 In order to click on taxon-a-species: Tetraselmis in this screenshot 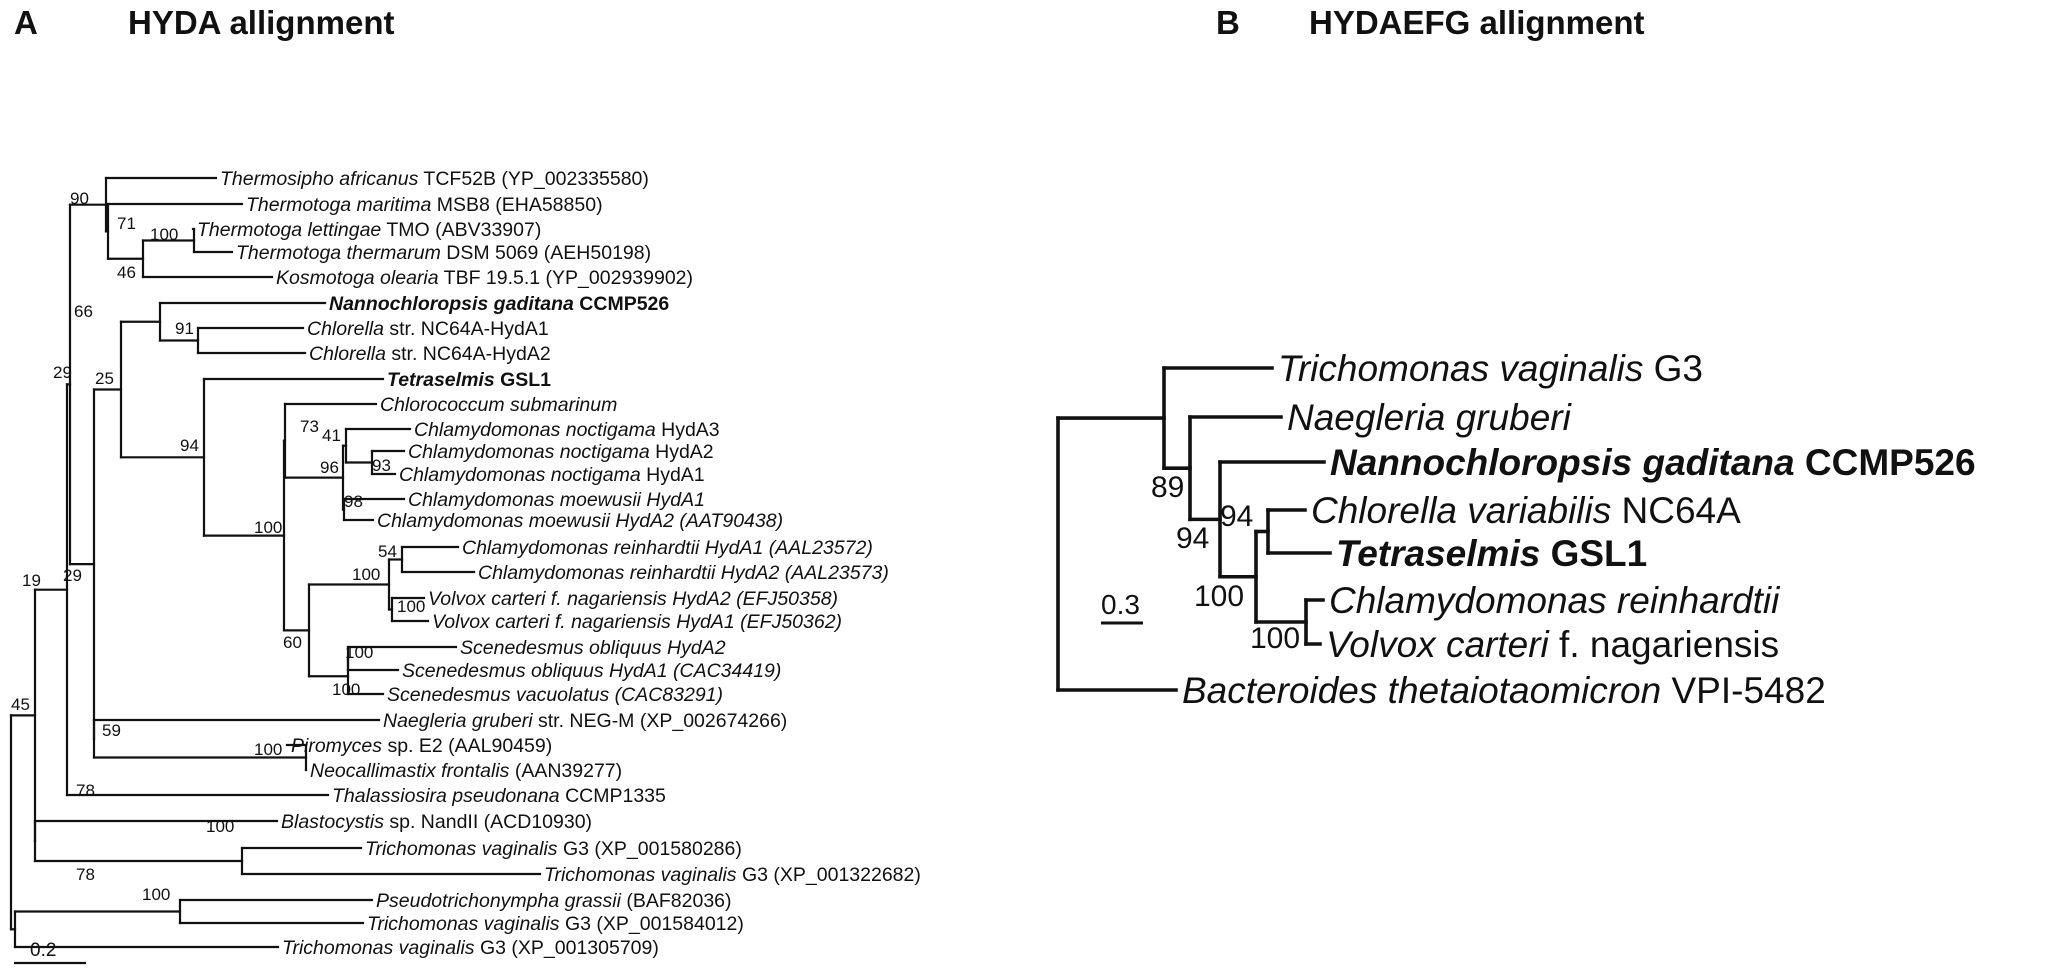, I will do `click(441, 380)`.